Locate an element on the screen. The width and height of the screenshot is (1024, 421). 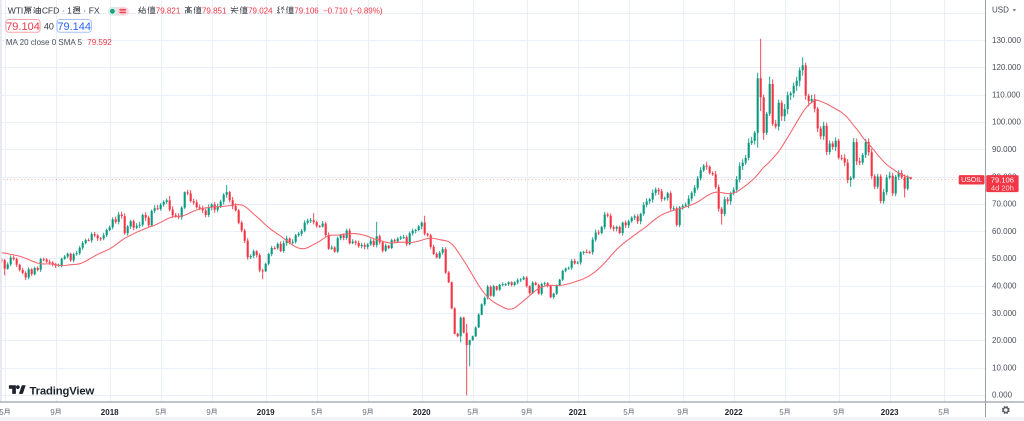
svg-text: USOIL is located at coordinates (971, 180).